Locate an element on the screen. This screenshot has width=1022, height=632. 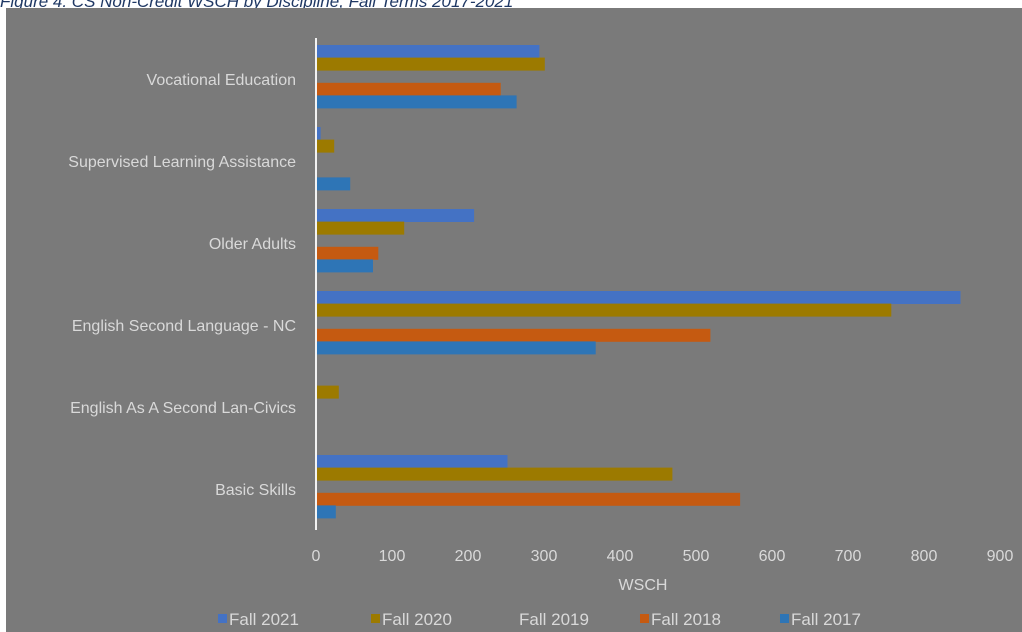
legend-label-fall-2019: Fall 2019 is located at coordinates (554, 619).